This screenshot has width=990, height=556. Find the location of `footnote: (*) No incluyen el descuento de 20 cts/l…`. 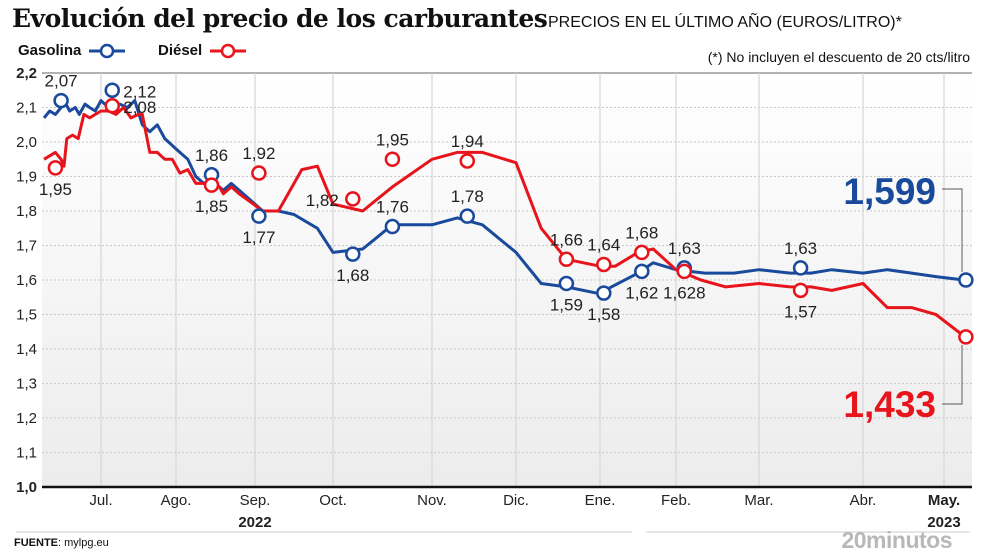

footnote: (*) No incluyen el descuento de 20 cts/l… is located at coordinates (838, 57).